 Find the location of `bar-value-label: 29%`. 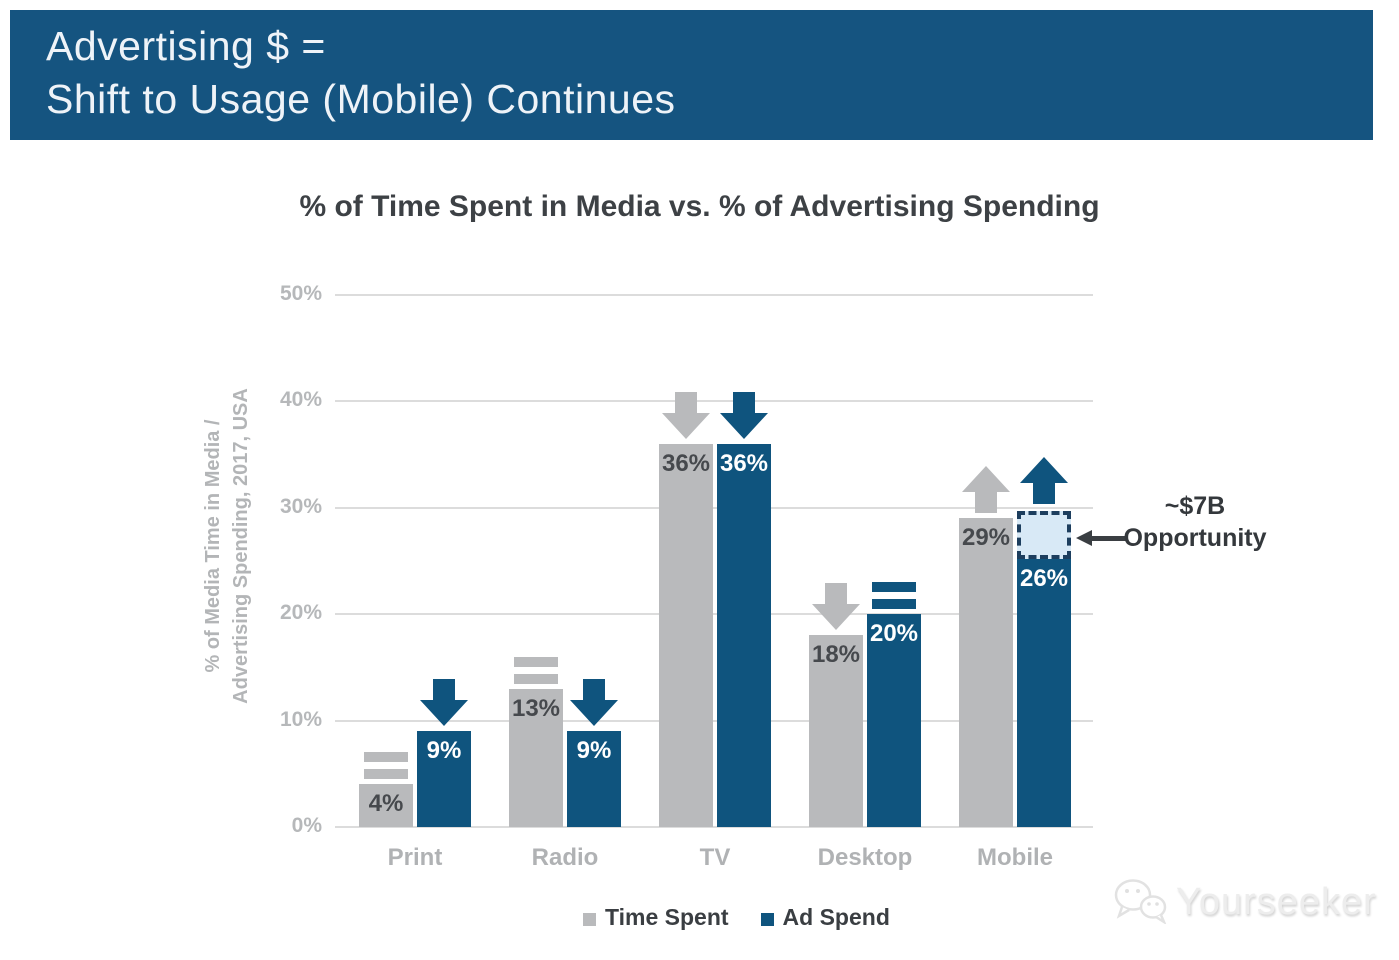

bar-value-label: 29% is located at coordinates (986, 538).